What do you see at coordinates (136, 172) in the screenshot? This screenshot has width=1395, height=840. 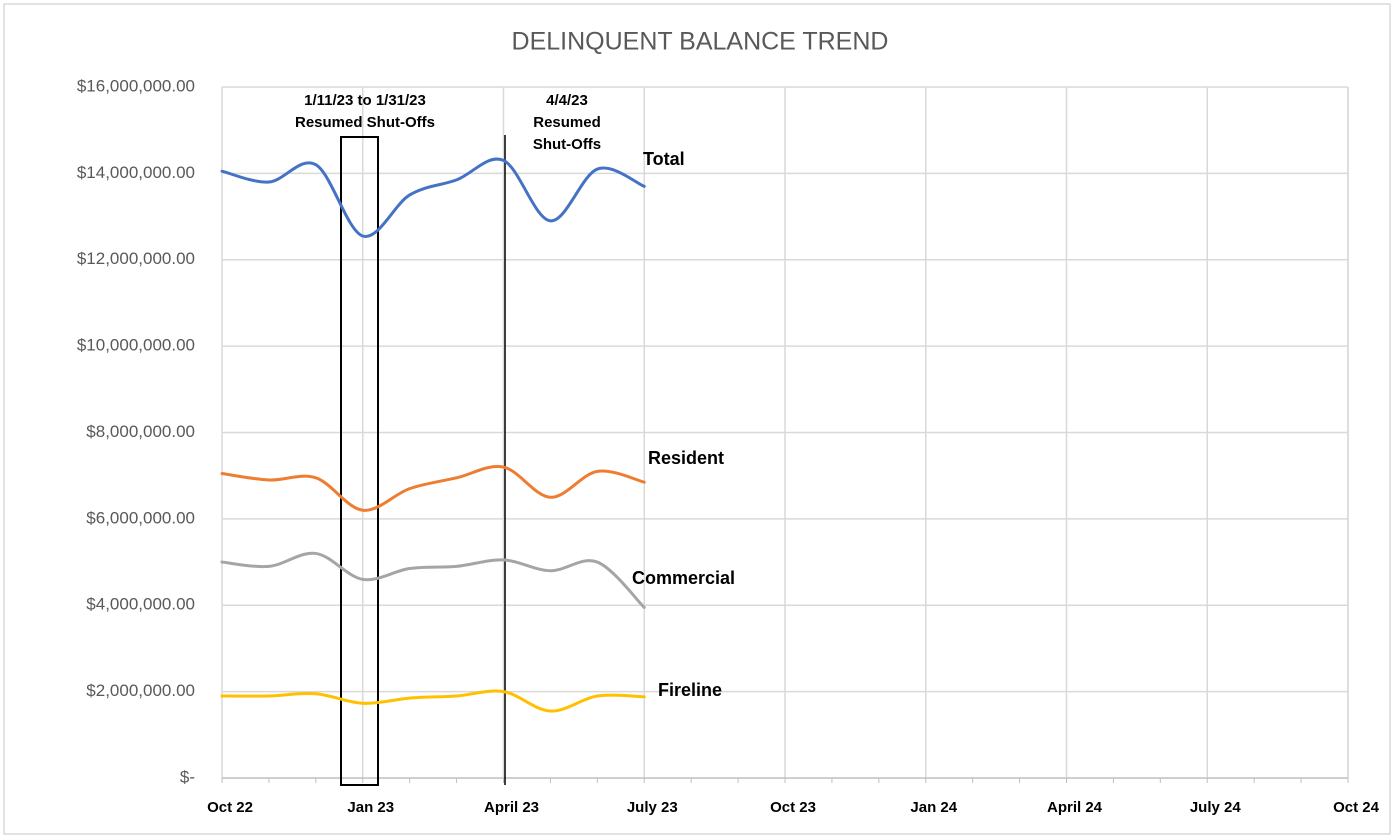 I see `y-tick-label: $14,000,000.00` at bounding box center [136, 172].